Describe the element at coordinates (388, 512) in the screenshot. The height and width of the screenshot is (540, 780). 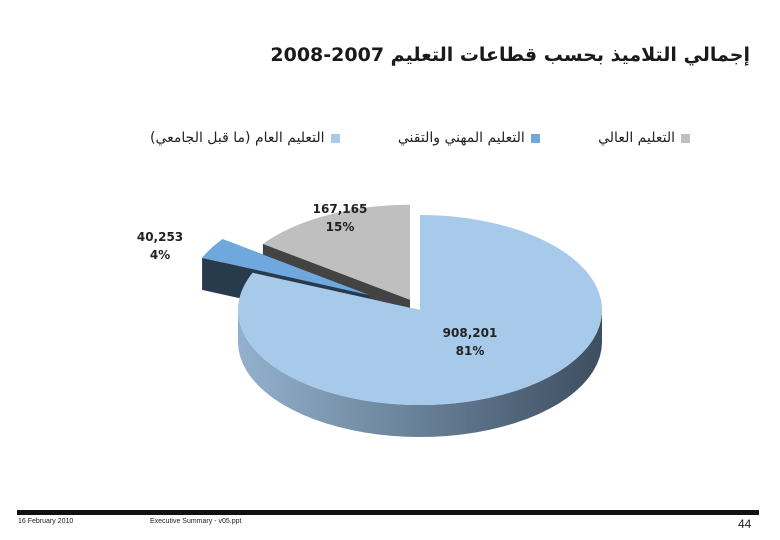
I see `footer-rule` at that location.